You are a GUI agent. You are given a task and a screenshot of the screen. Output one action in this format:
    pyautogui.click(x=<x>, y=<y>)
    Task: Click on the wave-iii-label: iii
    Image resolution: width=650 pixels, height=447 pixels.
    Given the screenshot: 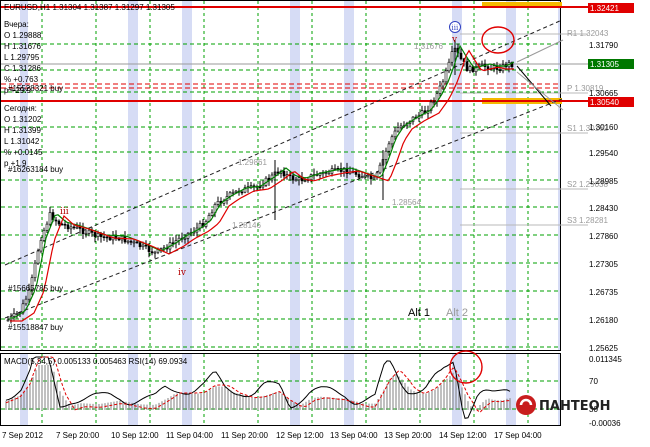 What is the action you would take?
    pyautogui.click(x=64, y=212)
    